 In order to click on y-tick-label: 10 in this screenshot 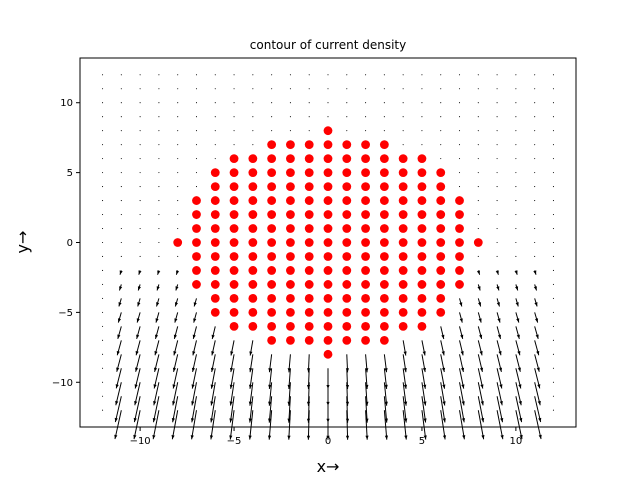, I will do `click(66, 103)`.